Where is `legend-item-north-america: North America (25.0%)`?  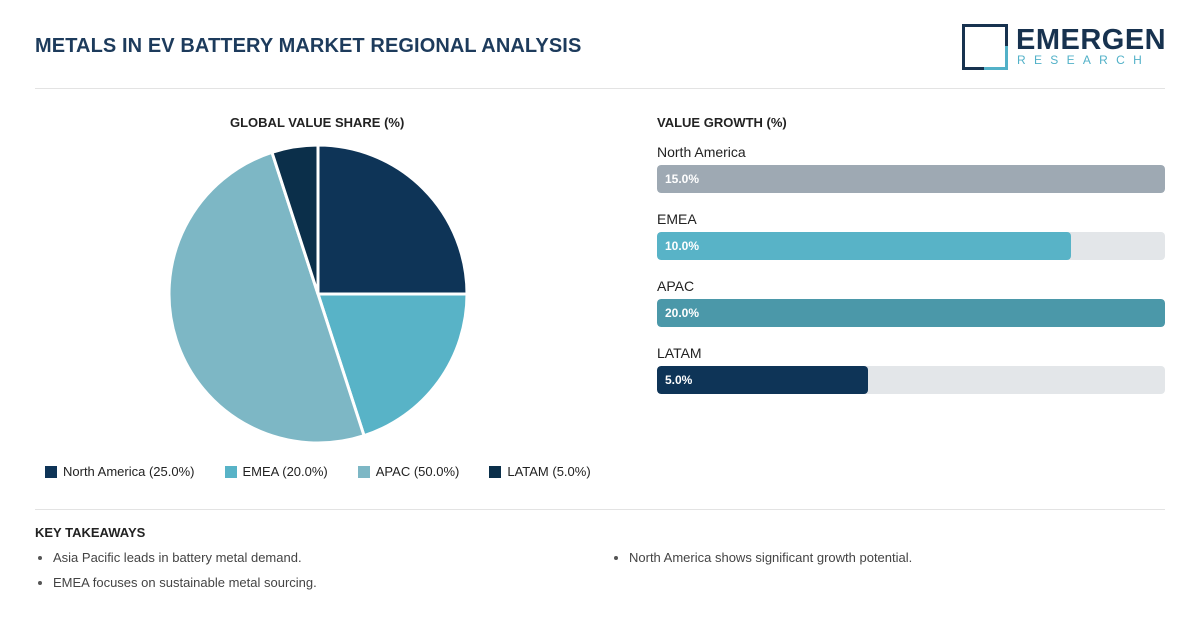
legend-item-north-america: North America (25.0%) is located at coordinates (120, 471).